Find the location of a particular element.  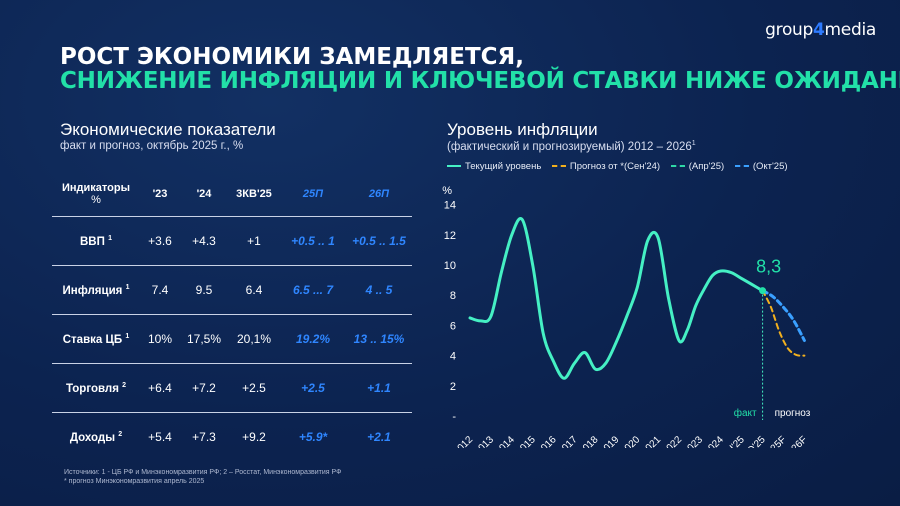

footnote-forecast: * прогноз Минэкономразвития апрель 2025 is located at coordinates (134, 481).